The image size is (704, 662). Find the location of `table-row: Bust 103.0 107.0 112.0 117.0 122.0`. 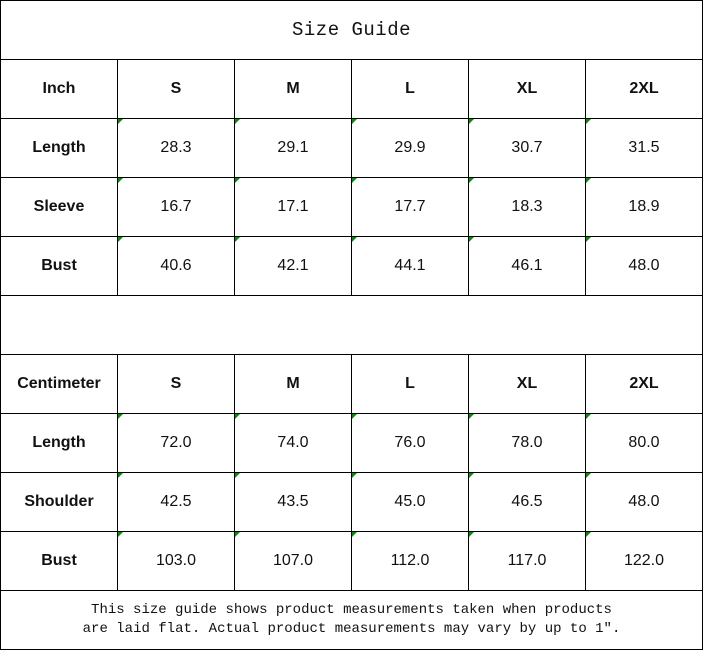

table-row: Bust 103.0 107.0 112.0 117.0 122.0 is located at coordinates (351, 561).